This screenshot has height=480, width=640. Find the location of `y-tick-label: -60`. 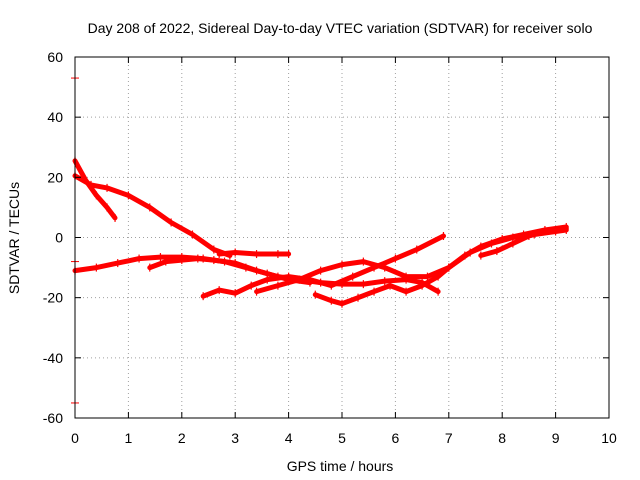

y-tick-label: -60 is located at coordinates (53, 418).